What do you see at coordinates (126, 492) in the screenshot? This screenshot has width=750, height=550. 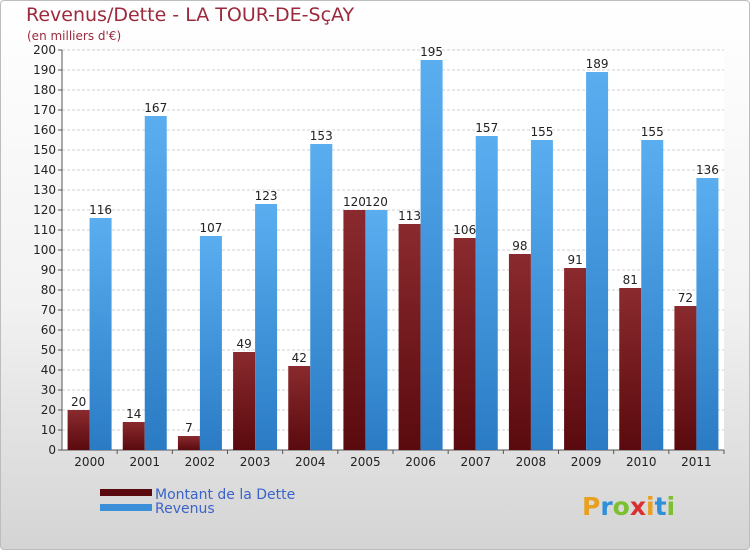 I see `legend-swatch-debt` at bounding box center [126, 492].